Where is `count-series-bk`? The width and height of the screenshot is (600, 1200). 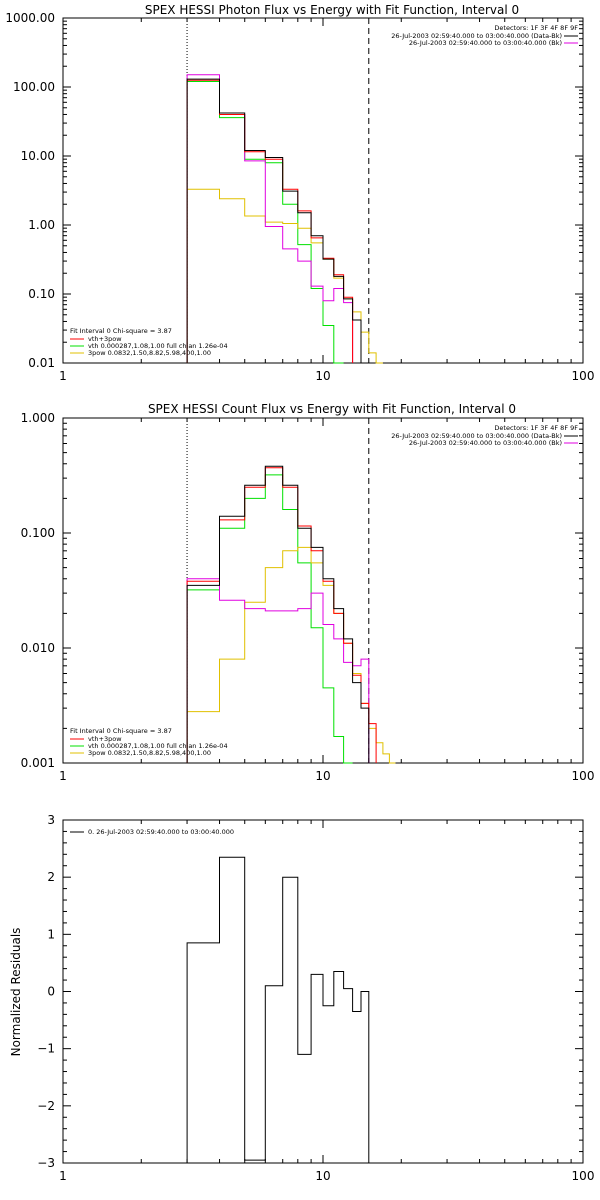
count-series-bk is located at coordinates (278, 670).